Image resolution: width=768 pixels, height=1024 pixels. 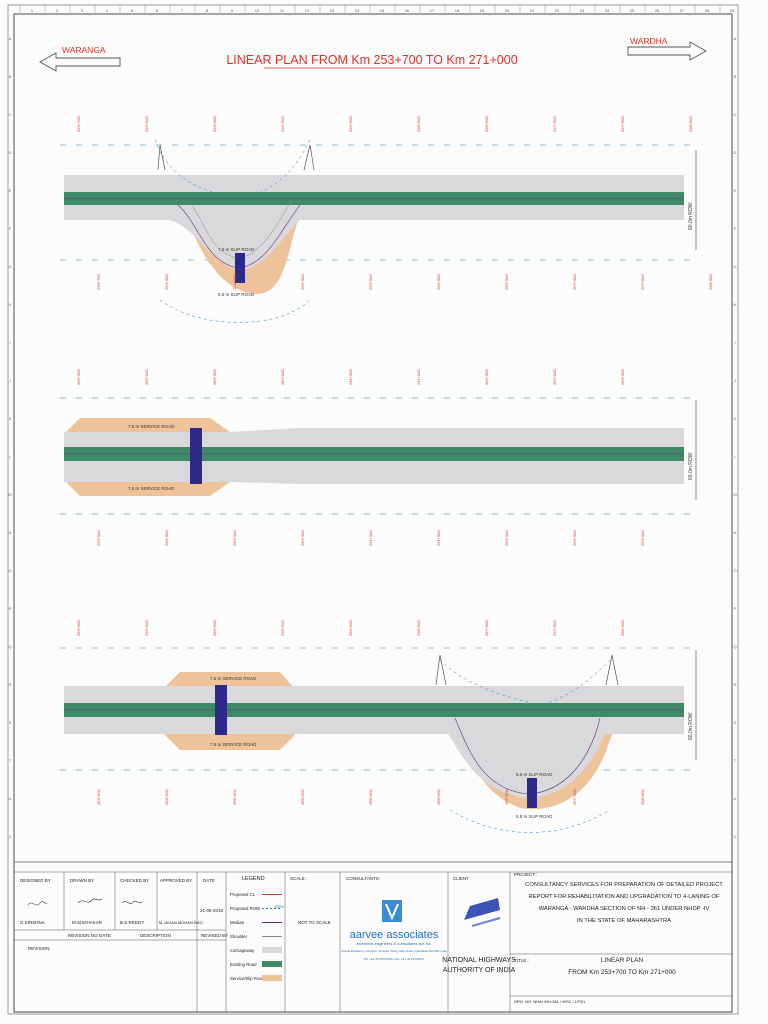 I want to click on row-width-label: 60.0m ROW, so click(x=691, y=216).